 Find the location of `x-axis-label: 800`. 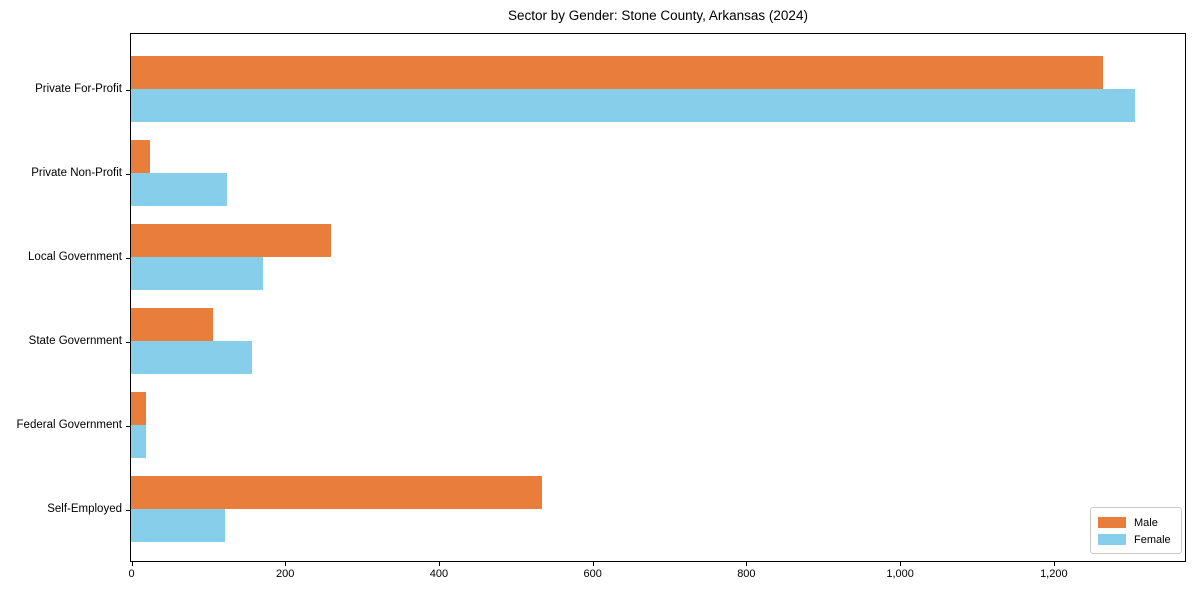

x-axis-label: 800 is located at coordinates (746, 574).